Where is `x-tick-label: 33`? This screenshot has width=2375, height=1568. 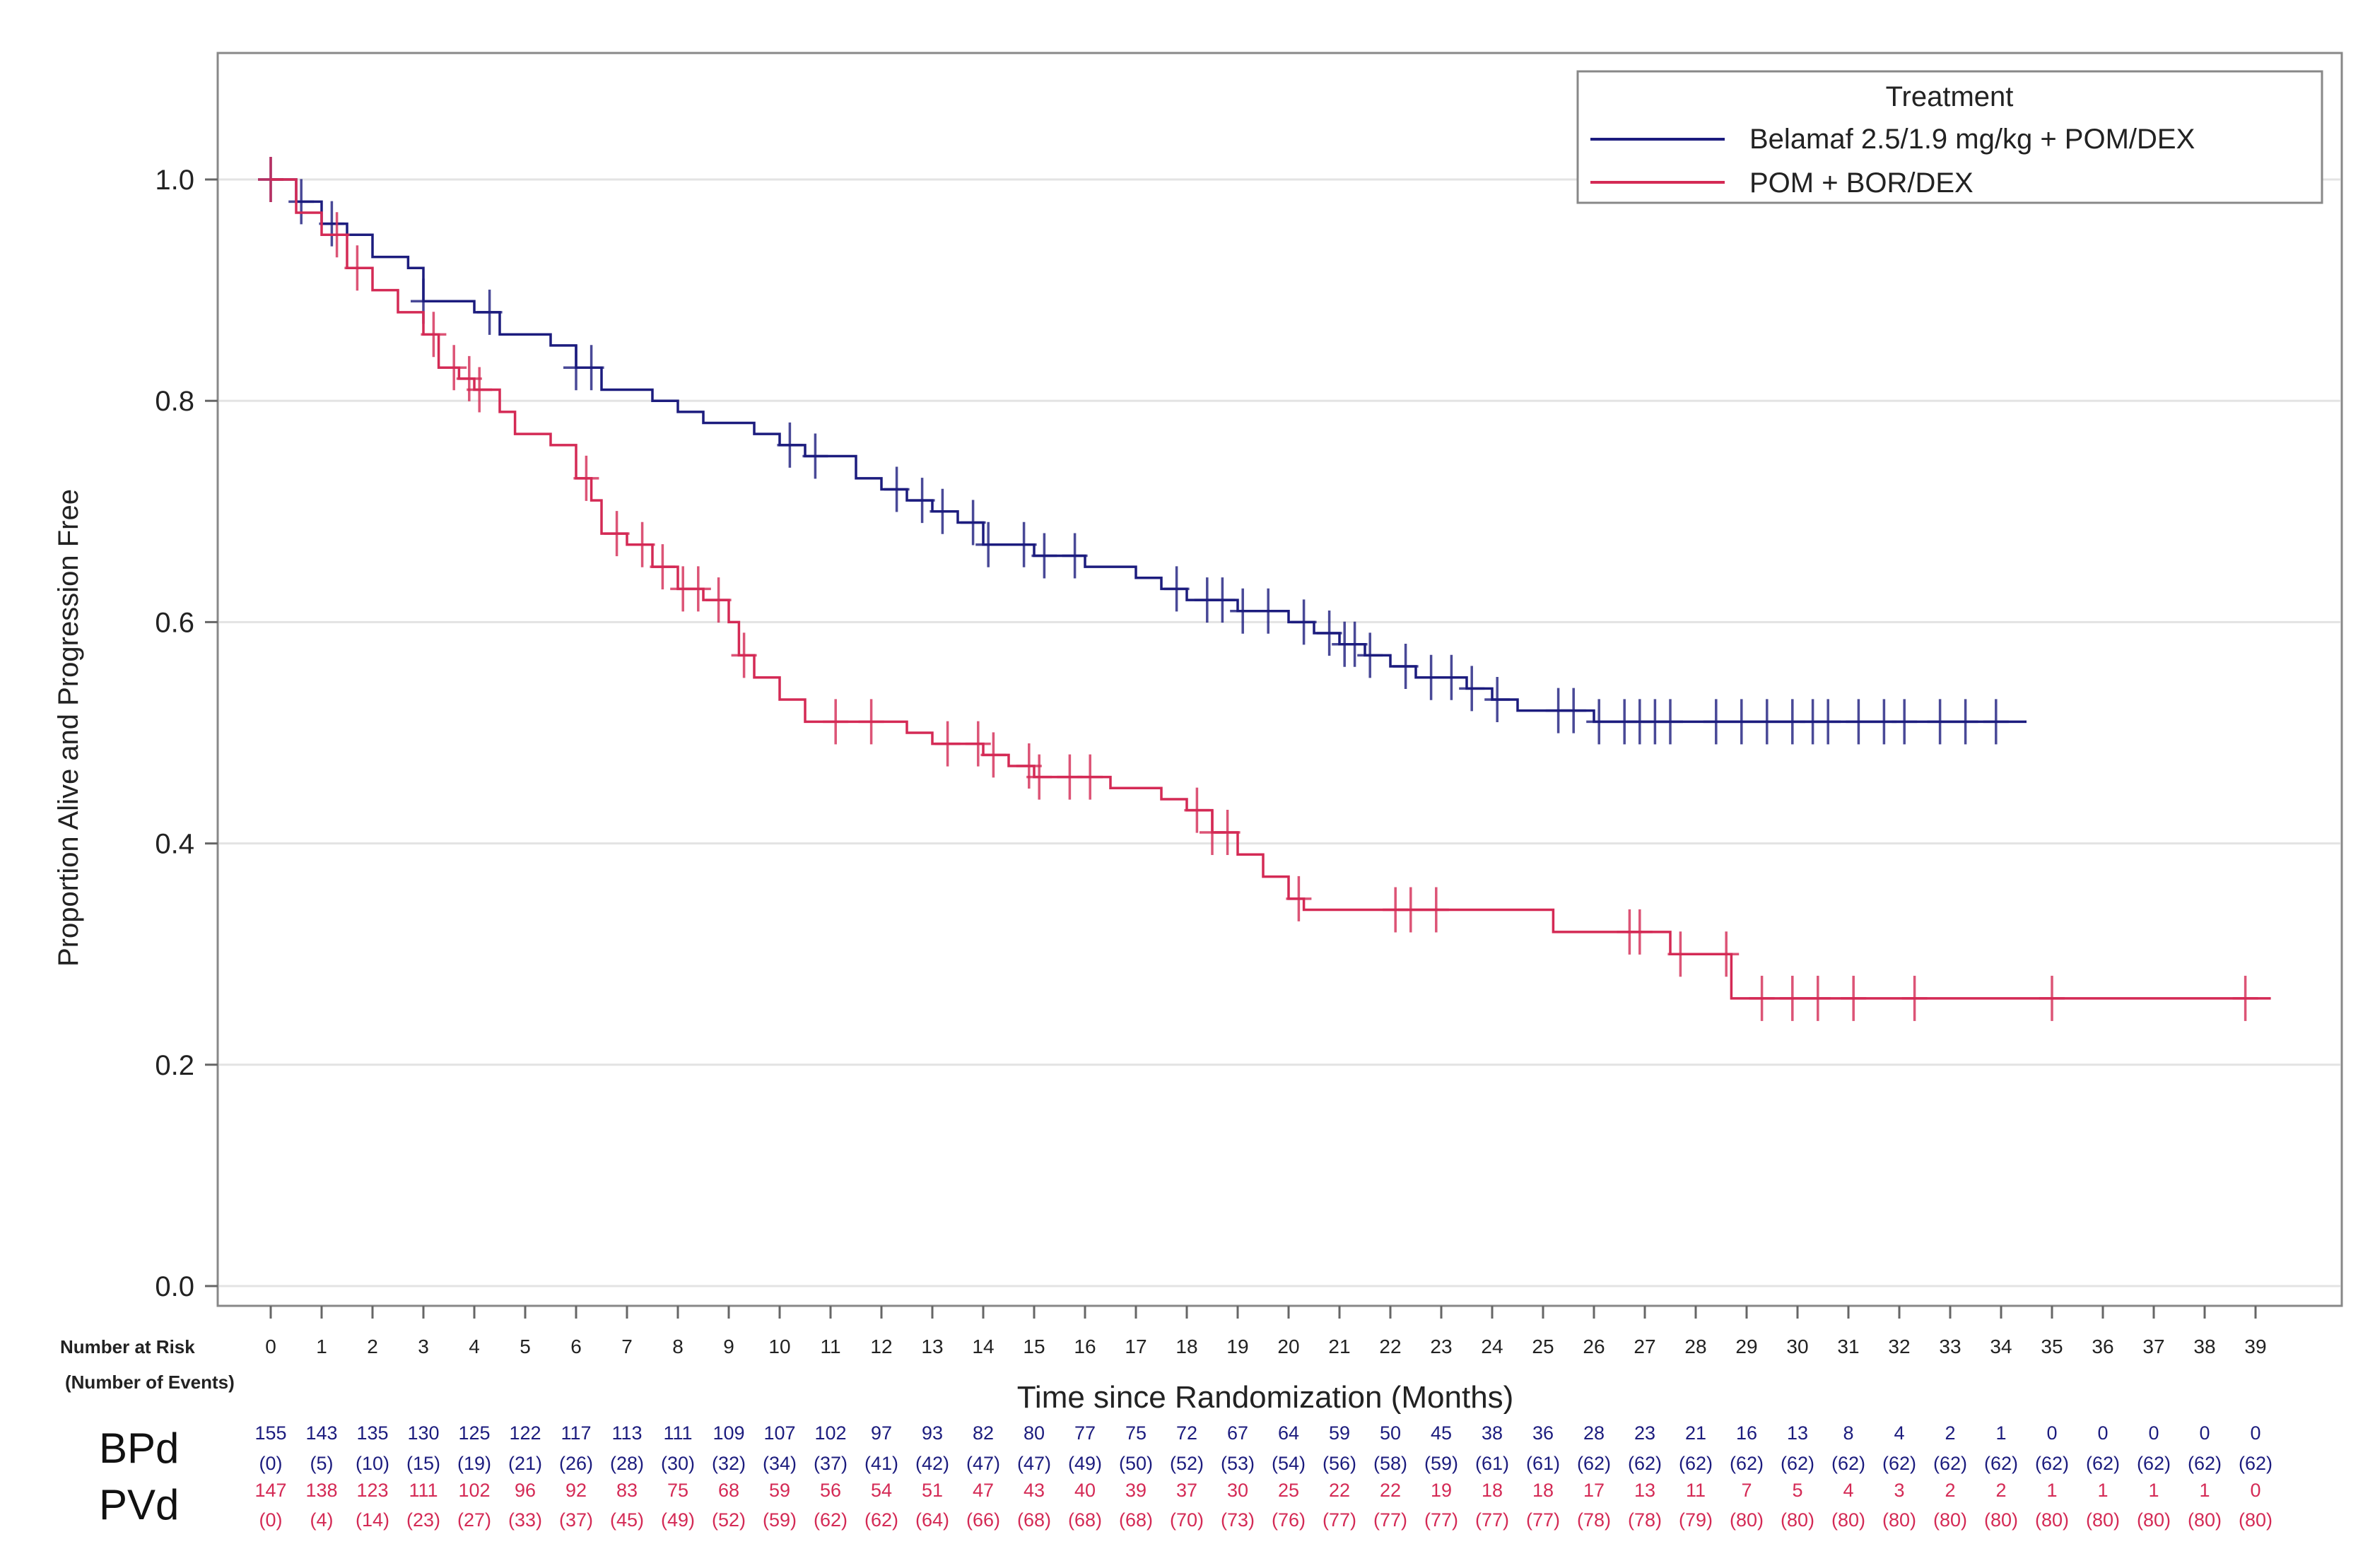 x-tick-label: 33 is located at coordinates (1950, 1346).